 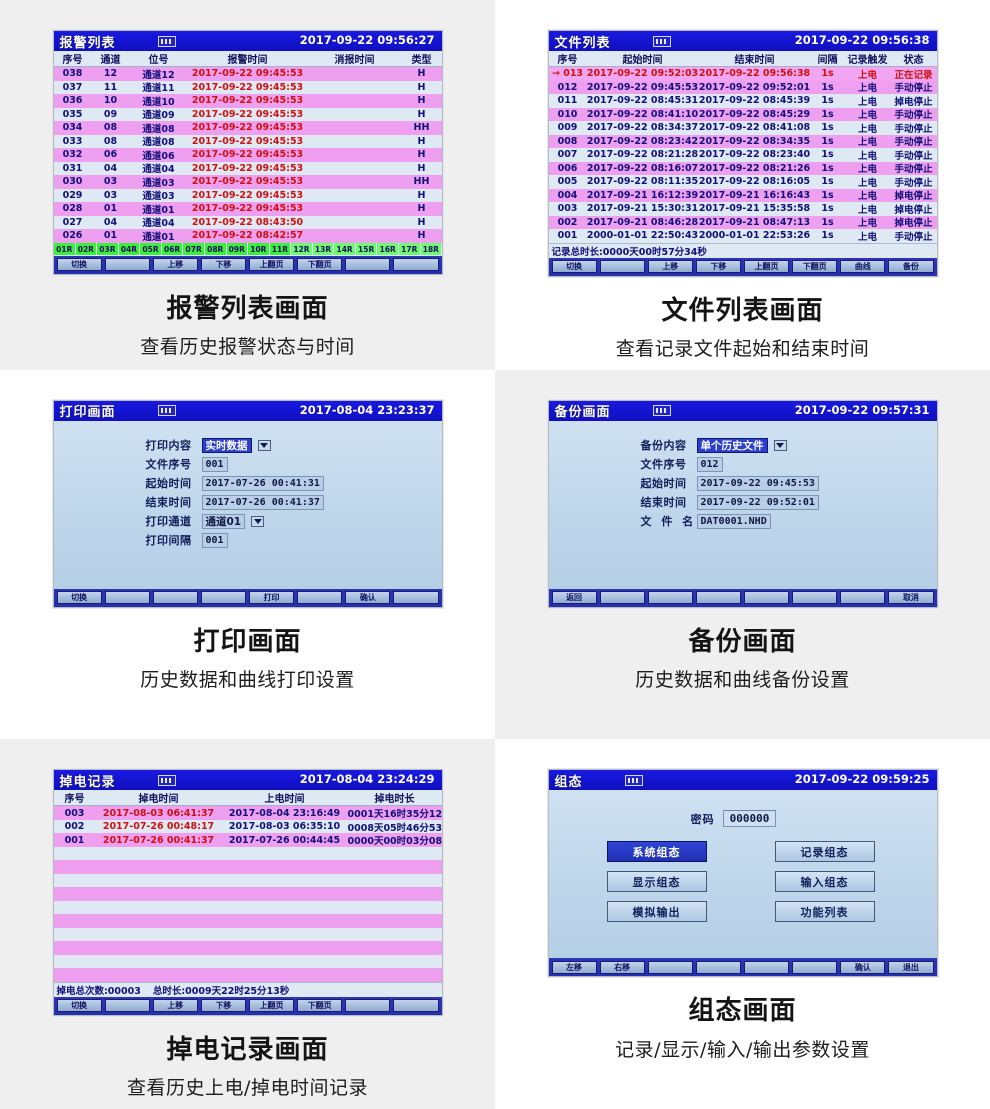 What do you see at coordinates (262, 502) in the screenshot?
I see `field-value: 2017-07-26 00:41:37` at bounding box center [262, 502].